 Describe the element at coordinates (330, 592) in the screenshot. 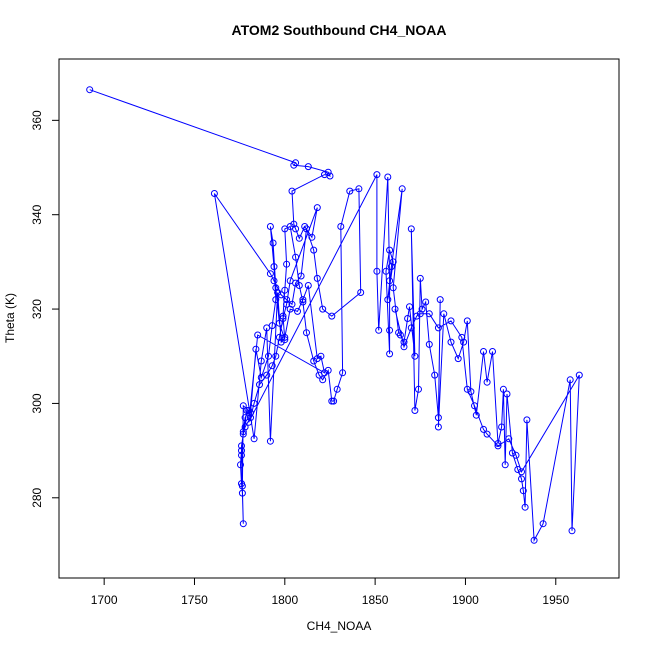

I see `x-axis: 1700 1750 1800 1850 1900 1950` at that location.